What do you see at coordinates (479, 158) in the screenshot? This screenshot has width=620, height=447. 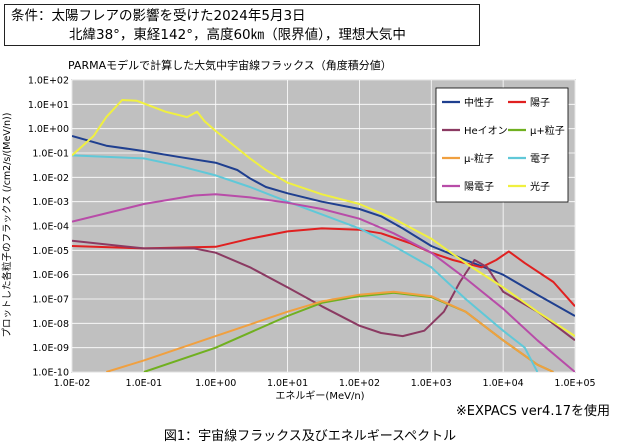 I see `legend-label: μ-粒子` at bounding box center [479, 158].